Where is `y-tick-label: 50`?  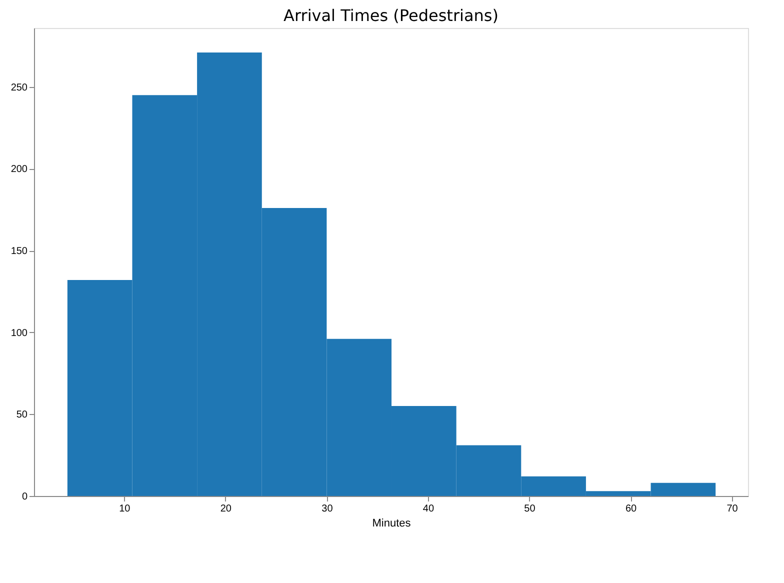
y-tick-label: 50 is located at coordinates (22, 415).